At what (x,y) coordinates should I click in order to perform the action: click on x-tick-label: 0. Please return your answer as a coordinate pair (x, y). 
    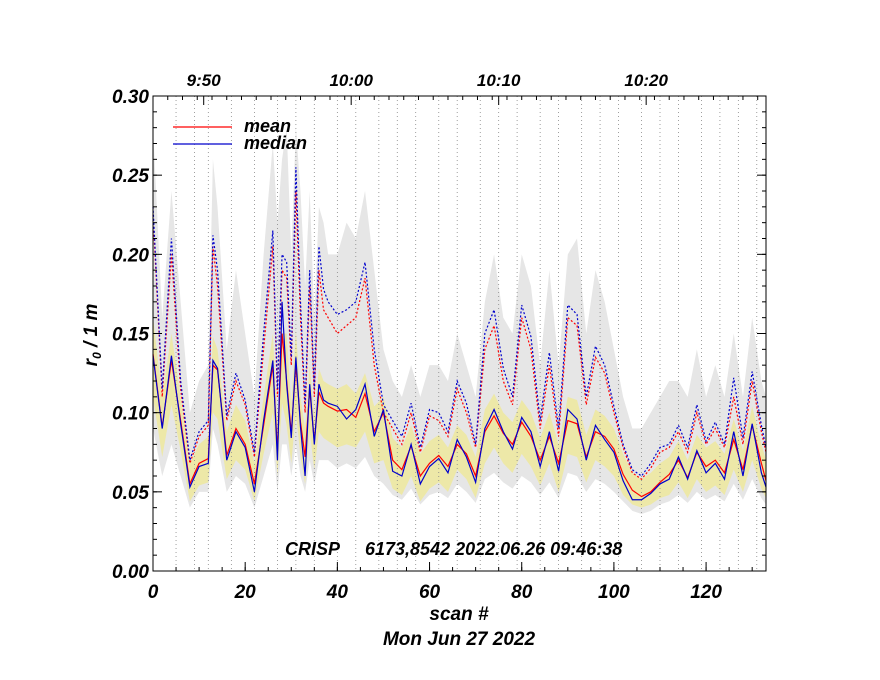
    Looking at the image, I should click on (153, 592).